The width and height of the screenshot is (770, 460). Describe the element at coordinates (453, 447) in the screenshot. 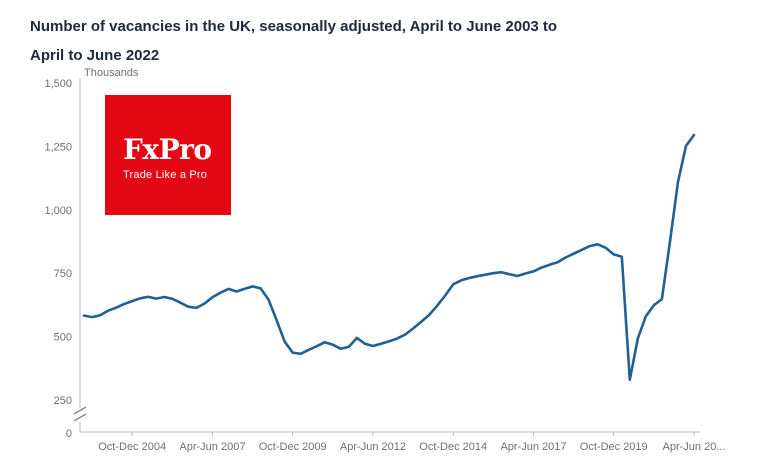

I see `x-tick-label: Oct-Dec 2014` at that location.